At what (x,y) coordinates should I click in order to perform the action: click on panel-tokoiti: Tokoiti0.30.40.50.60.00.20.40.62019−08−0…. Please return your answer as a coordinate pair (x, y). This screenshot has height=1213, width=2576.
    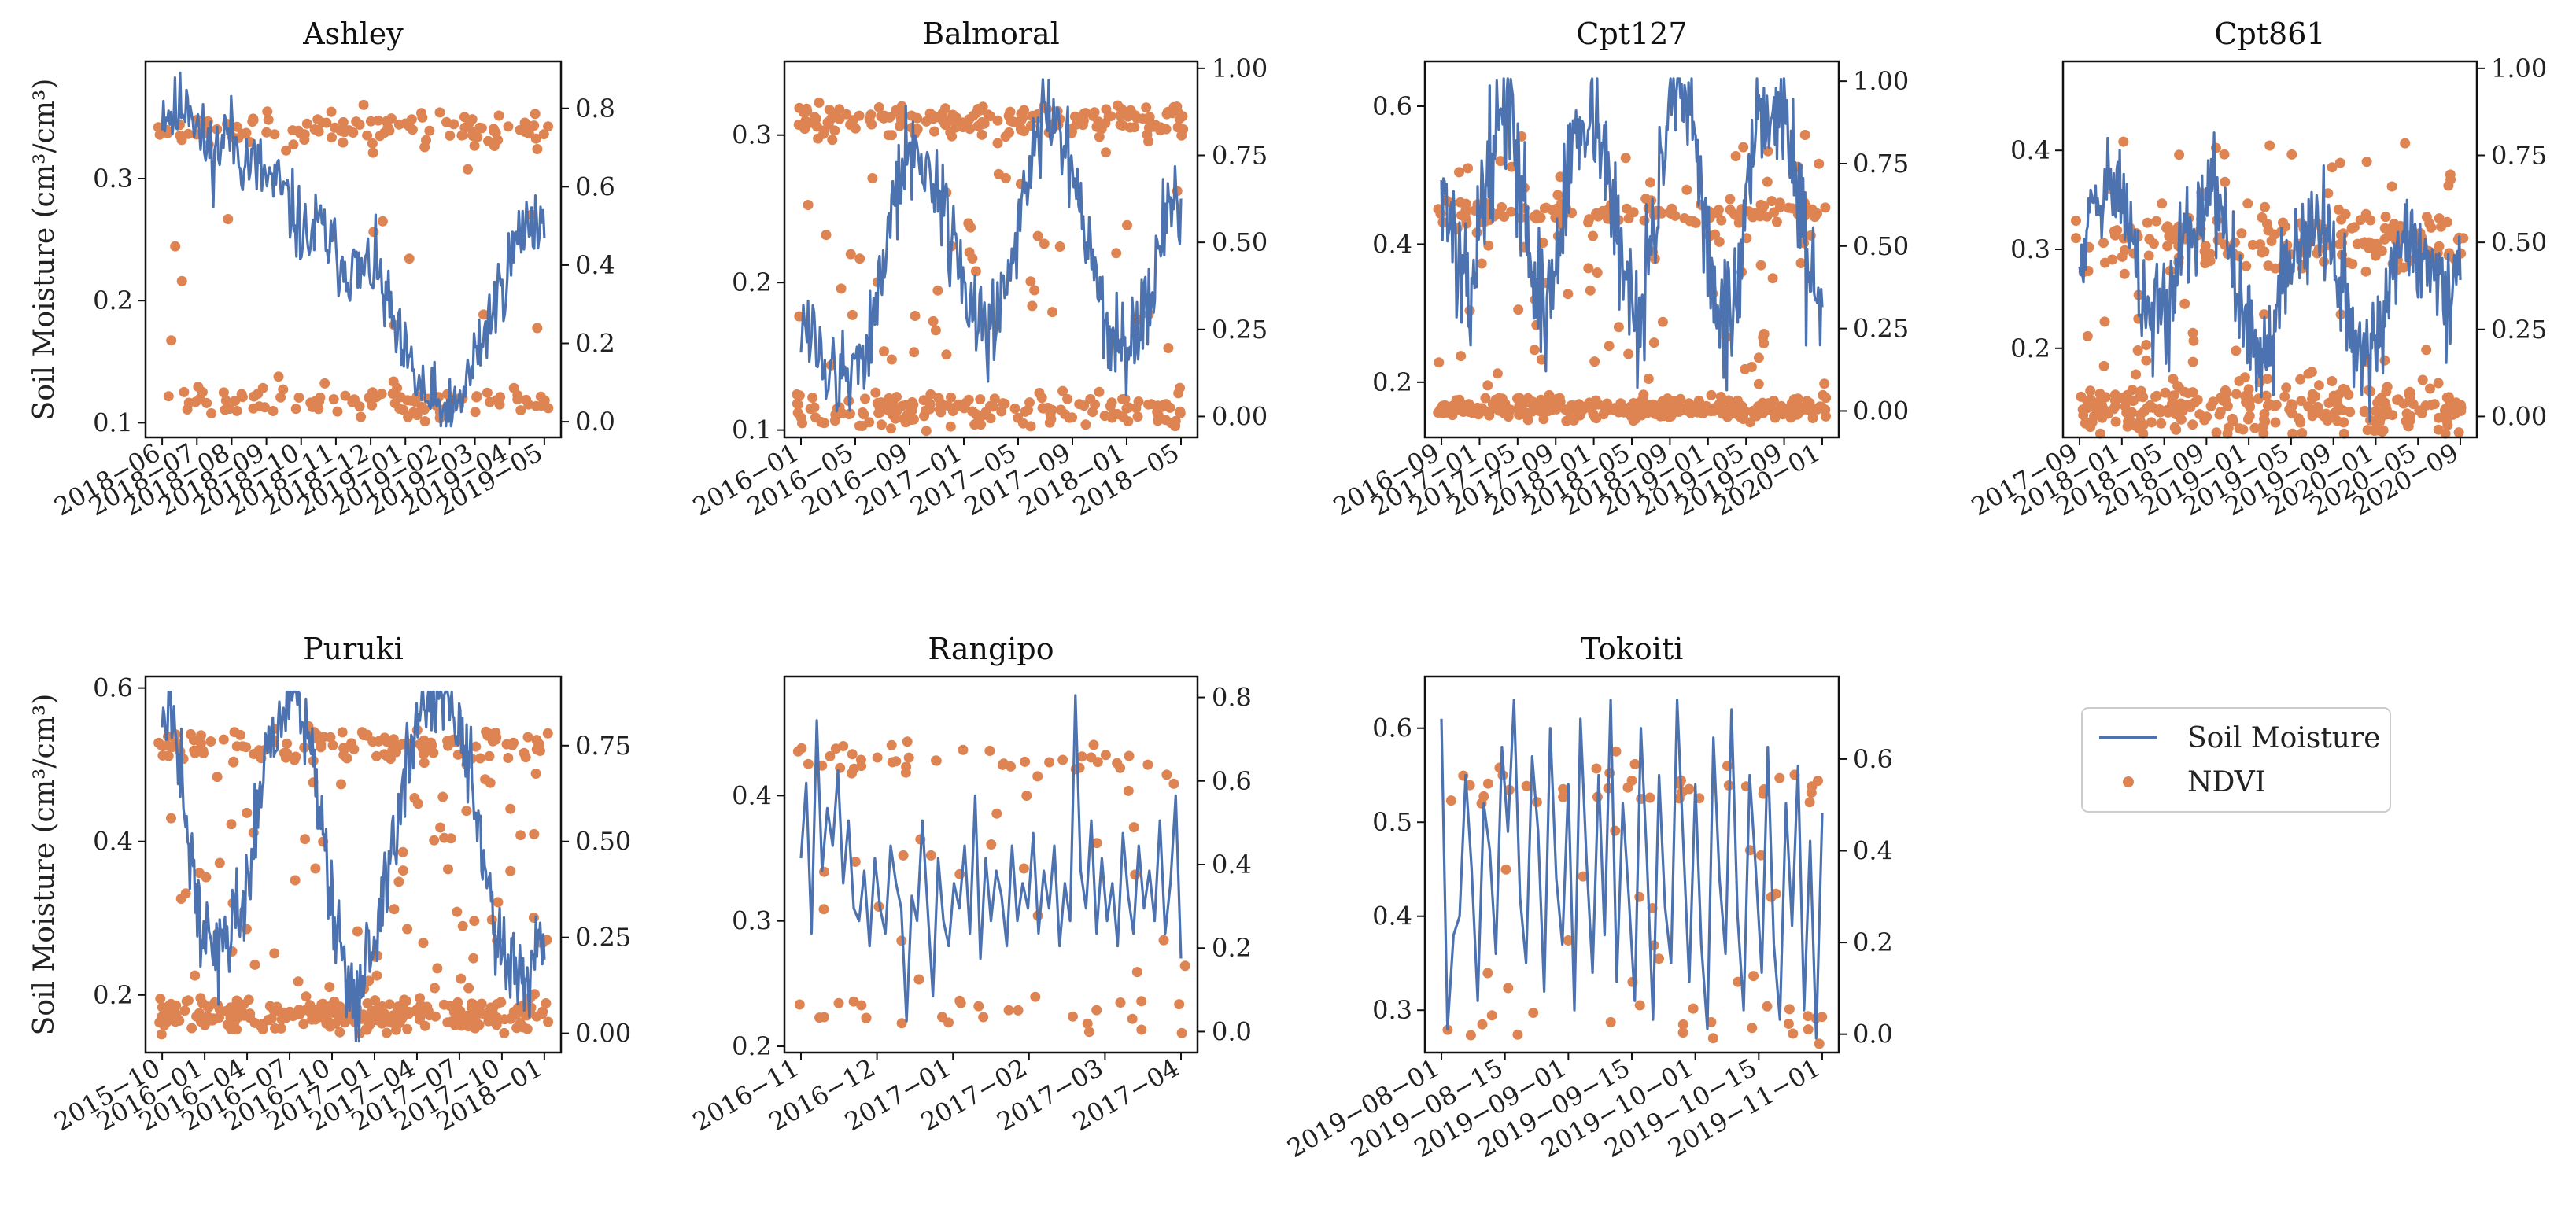
    Looking at the image, I should click on (1587, 898).